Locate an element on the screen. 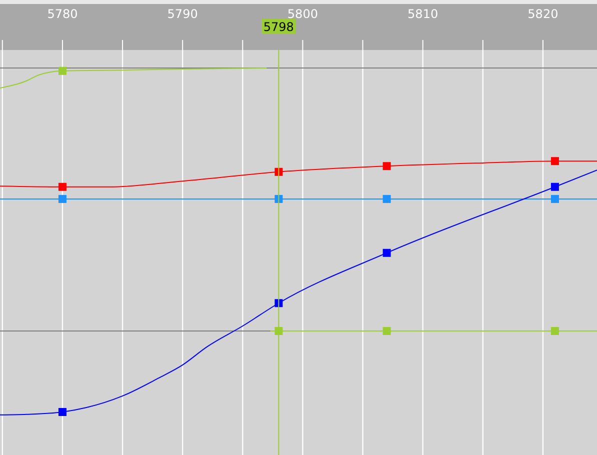  x-tick-label: 5800 is located at coordinates (302, 14).